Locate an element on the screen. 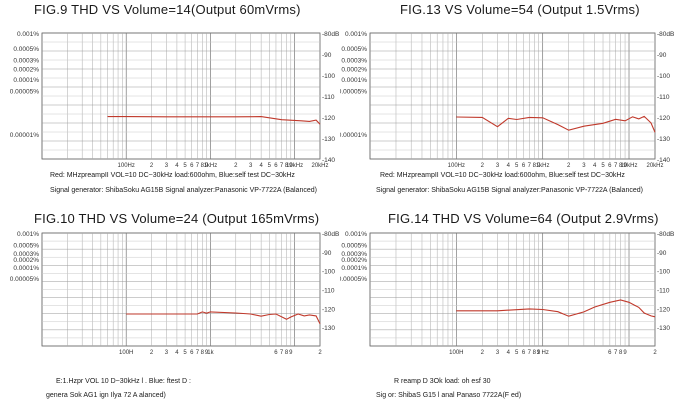  x-tick-label: 10kHz is located at coordinates (629, 166).